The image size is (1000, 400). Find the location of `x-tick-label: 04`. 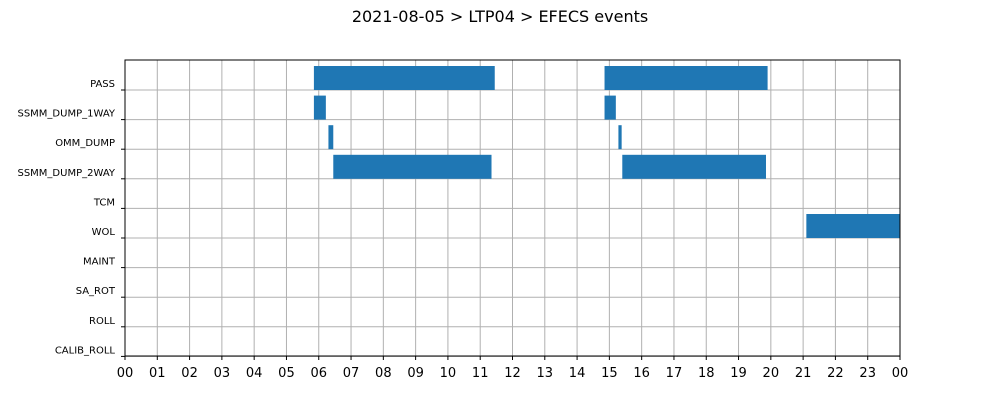

x-tick-label: 04 is located at coordinates (254, 373).